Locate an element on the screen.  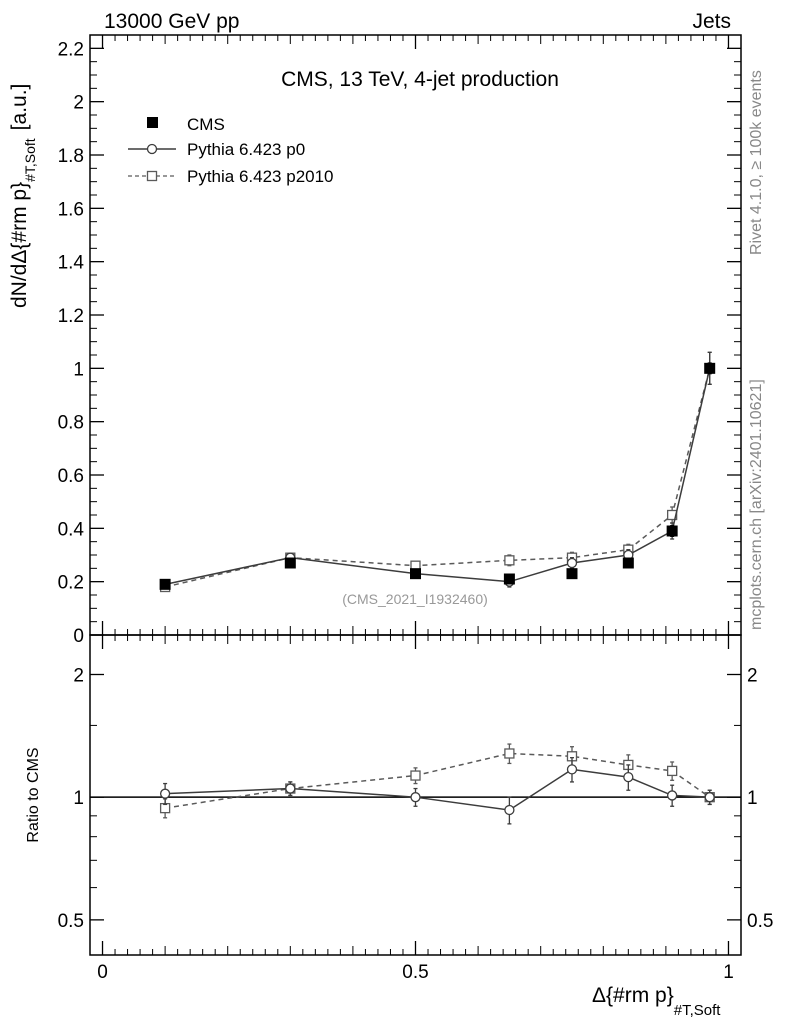
legend-p2010-marker is located at coordinates (152, 176).